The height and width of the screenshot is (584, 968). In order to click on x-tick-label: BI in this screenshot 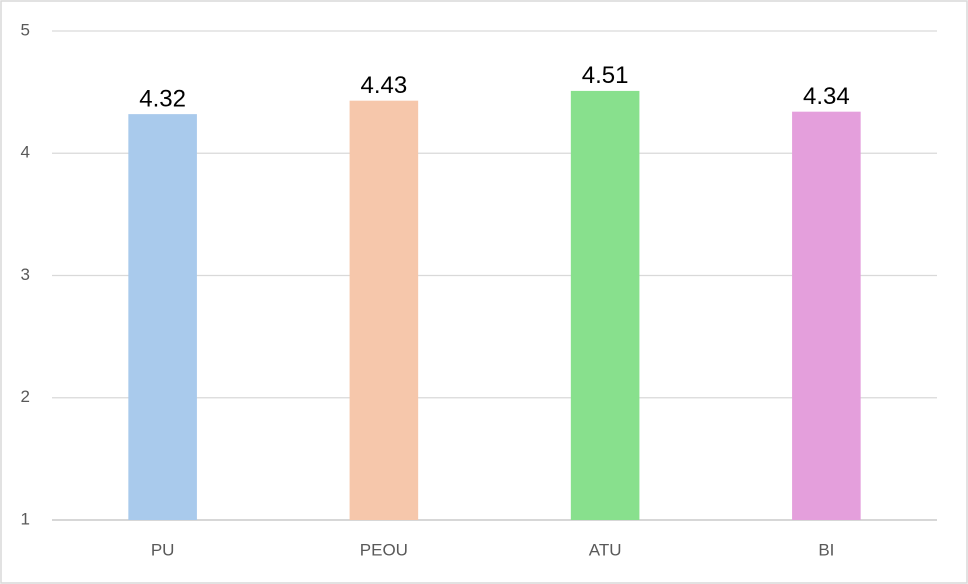, I will do `click(826, 549)`.